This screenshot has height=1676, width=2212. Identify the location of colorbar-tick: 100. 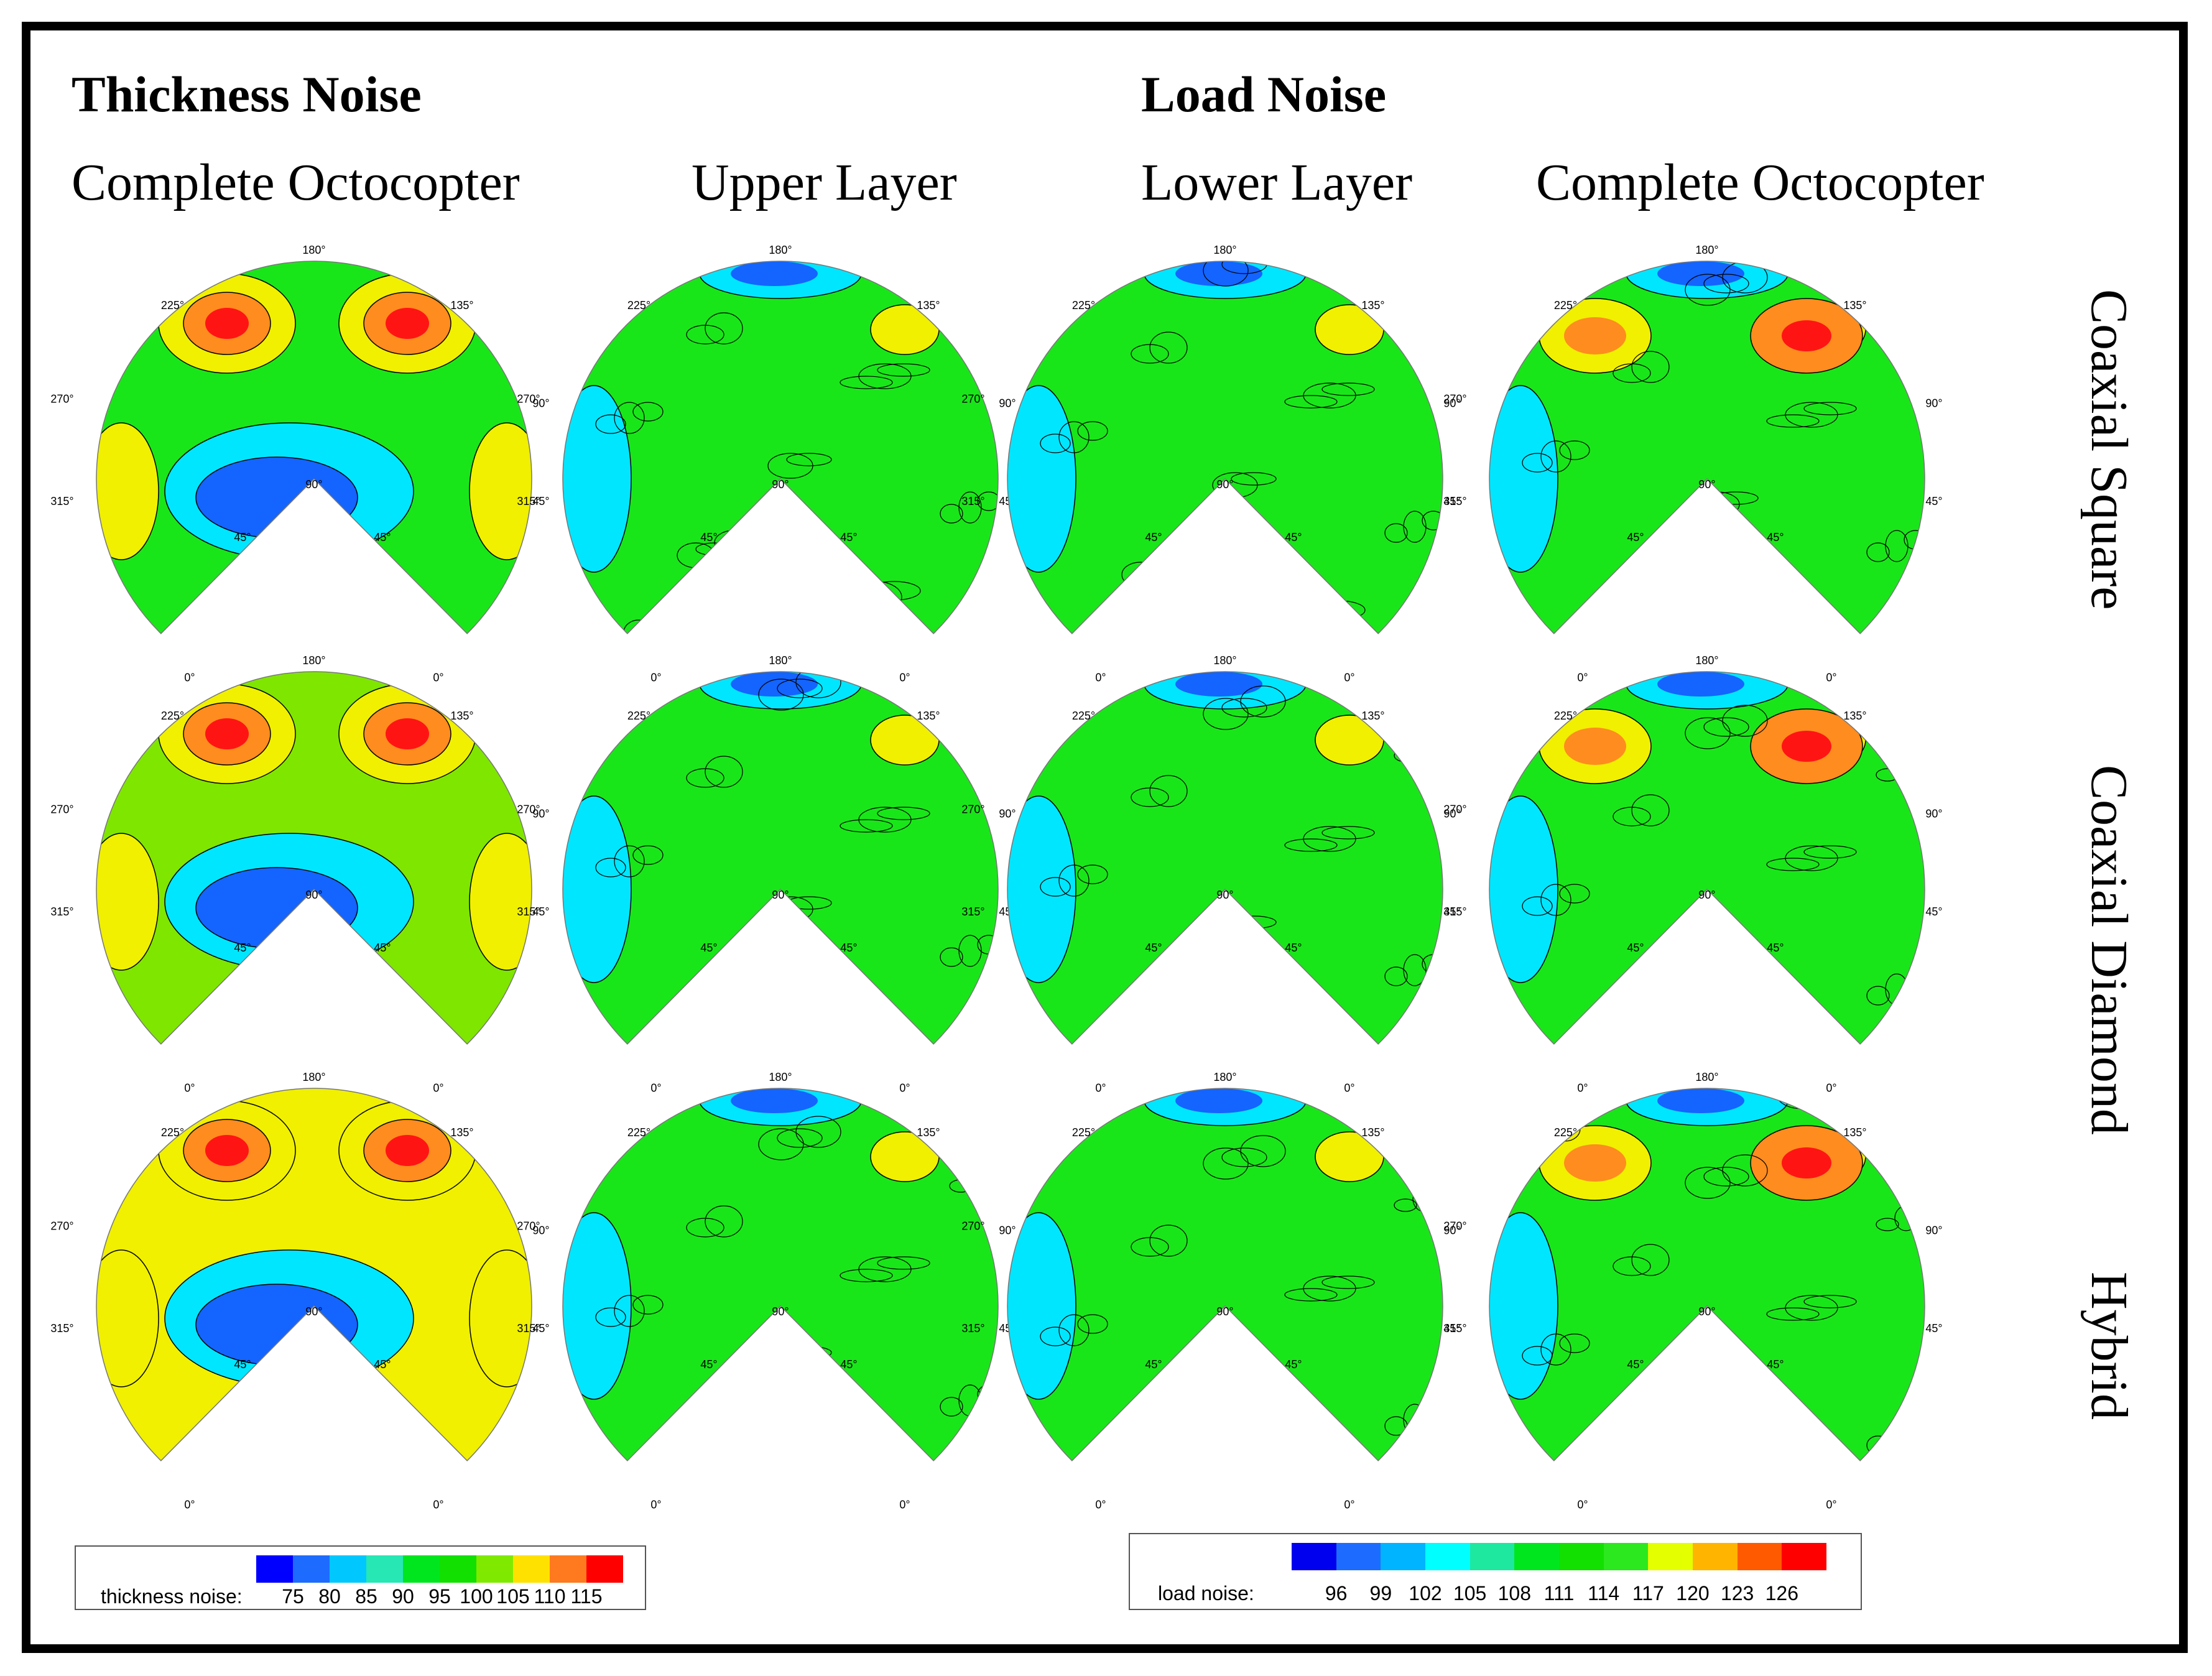
(476, 1597).